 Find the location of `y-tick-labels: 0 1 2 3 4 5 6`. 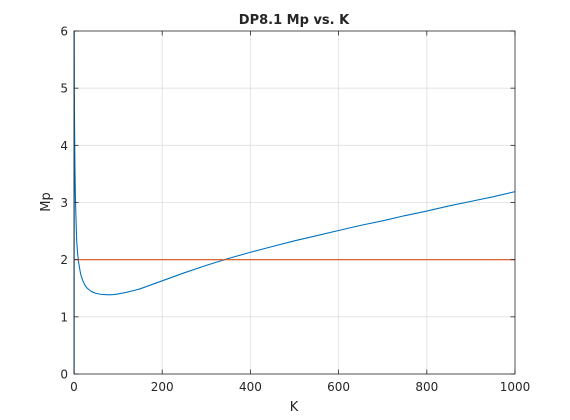

y-tick-labels: 0 1 2 3 4 5 6 is located at coordinates (64, 203).